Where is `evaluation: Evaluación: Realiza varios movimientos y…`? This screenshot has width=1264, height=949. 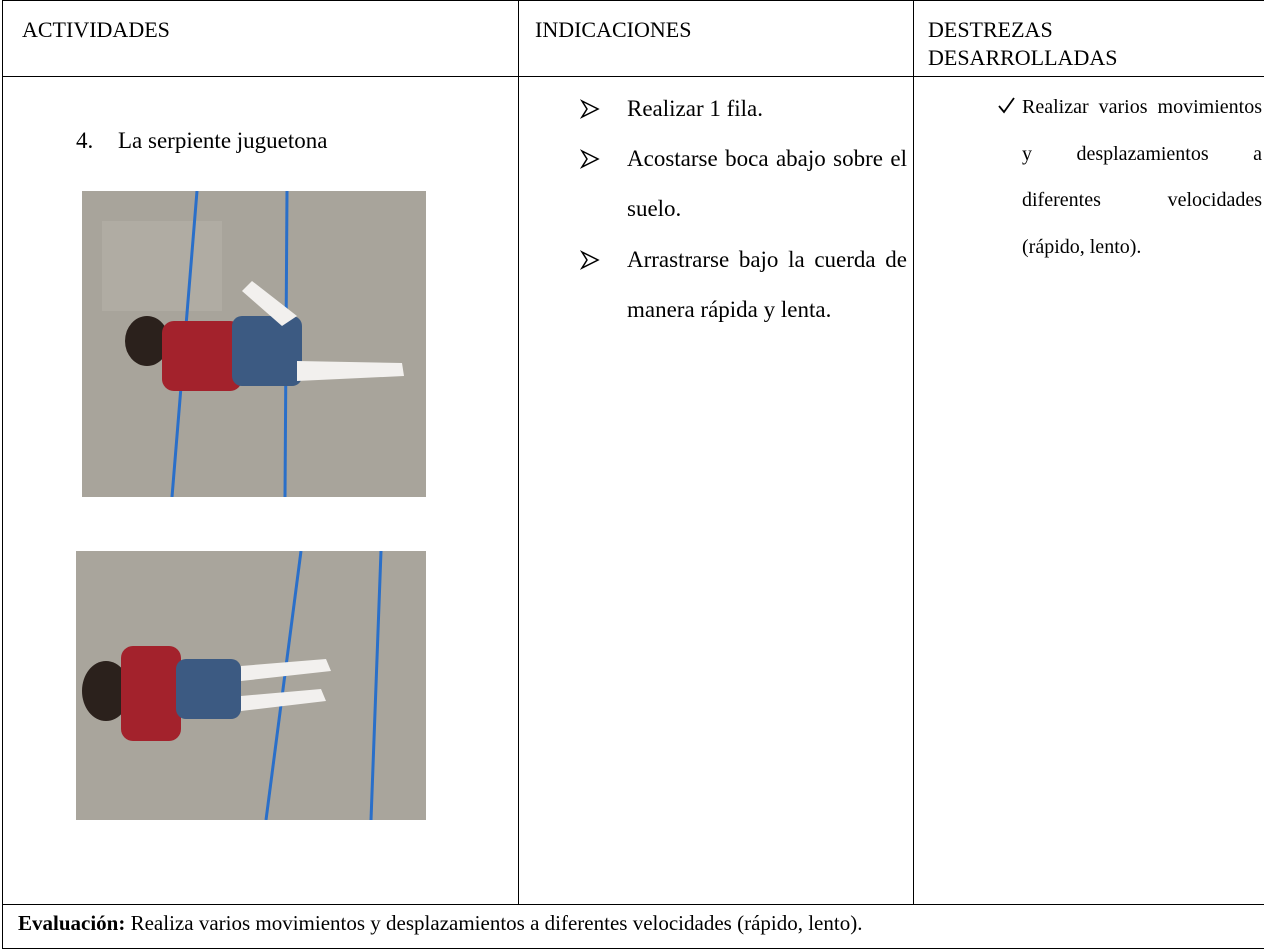
evaluation: Evaluación: Realiza varios movimientos y… is located at coordinates (440, 923).